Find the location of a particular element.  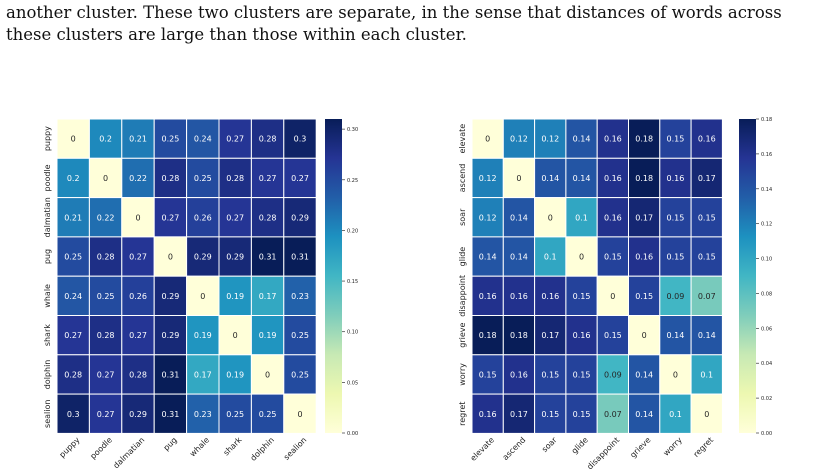

x-tick-label-elevate: elevate is located at coordinates (482, 448).